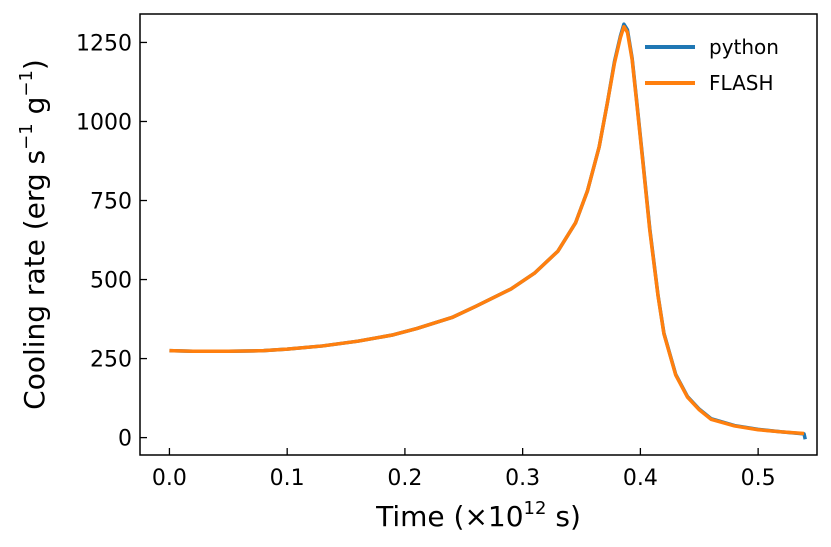  I want to click on x-tick-label: 0.3, so click(522, 478).